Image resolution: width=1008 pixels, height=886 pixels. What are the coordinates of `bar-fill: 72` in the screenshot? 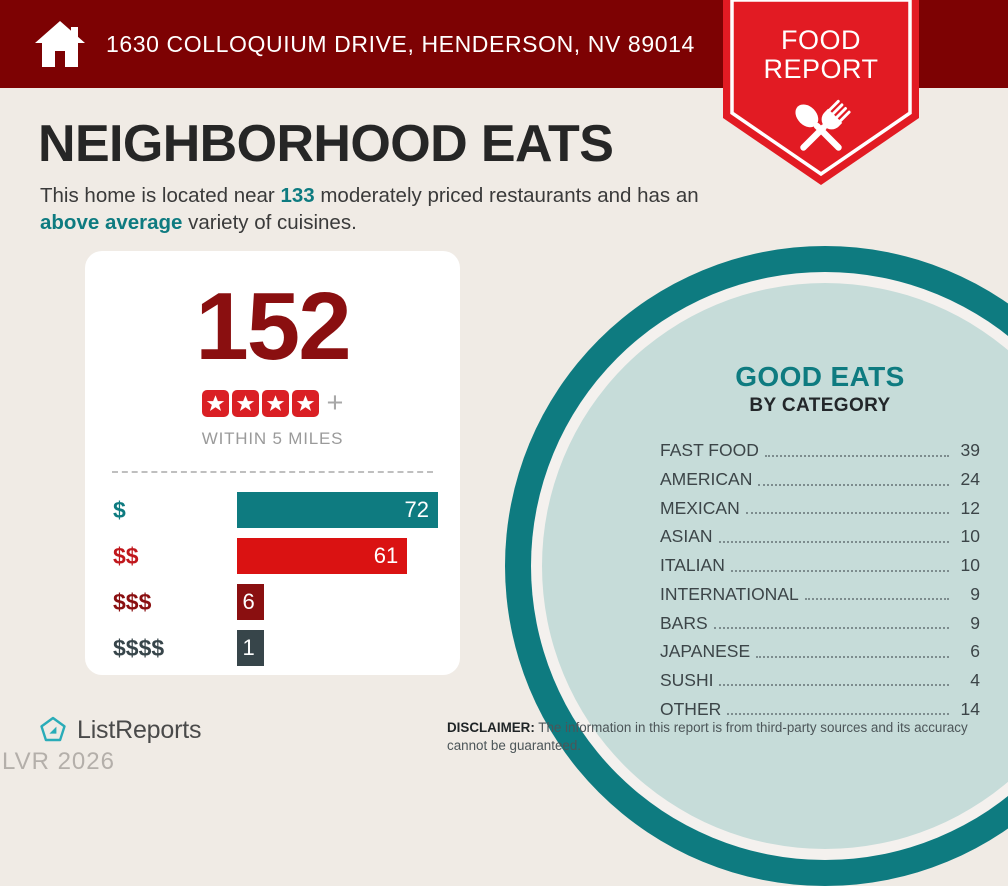 It's located at (337, 510).